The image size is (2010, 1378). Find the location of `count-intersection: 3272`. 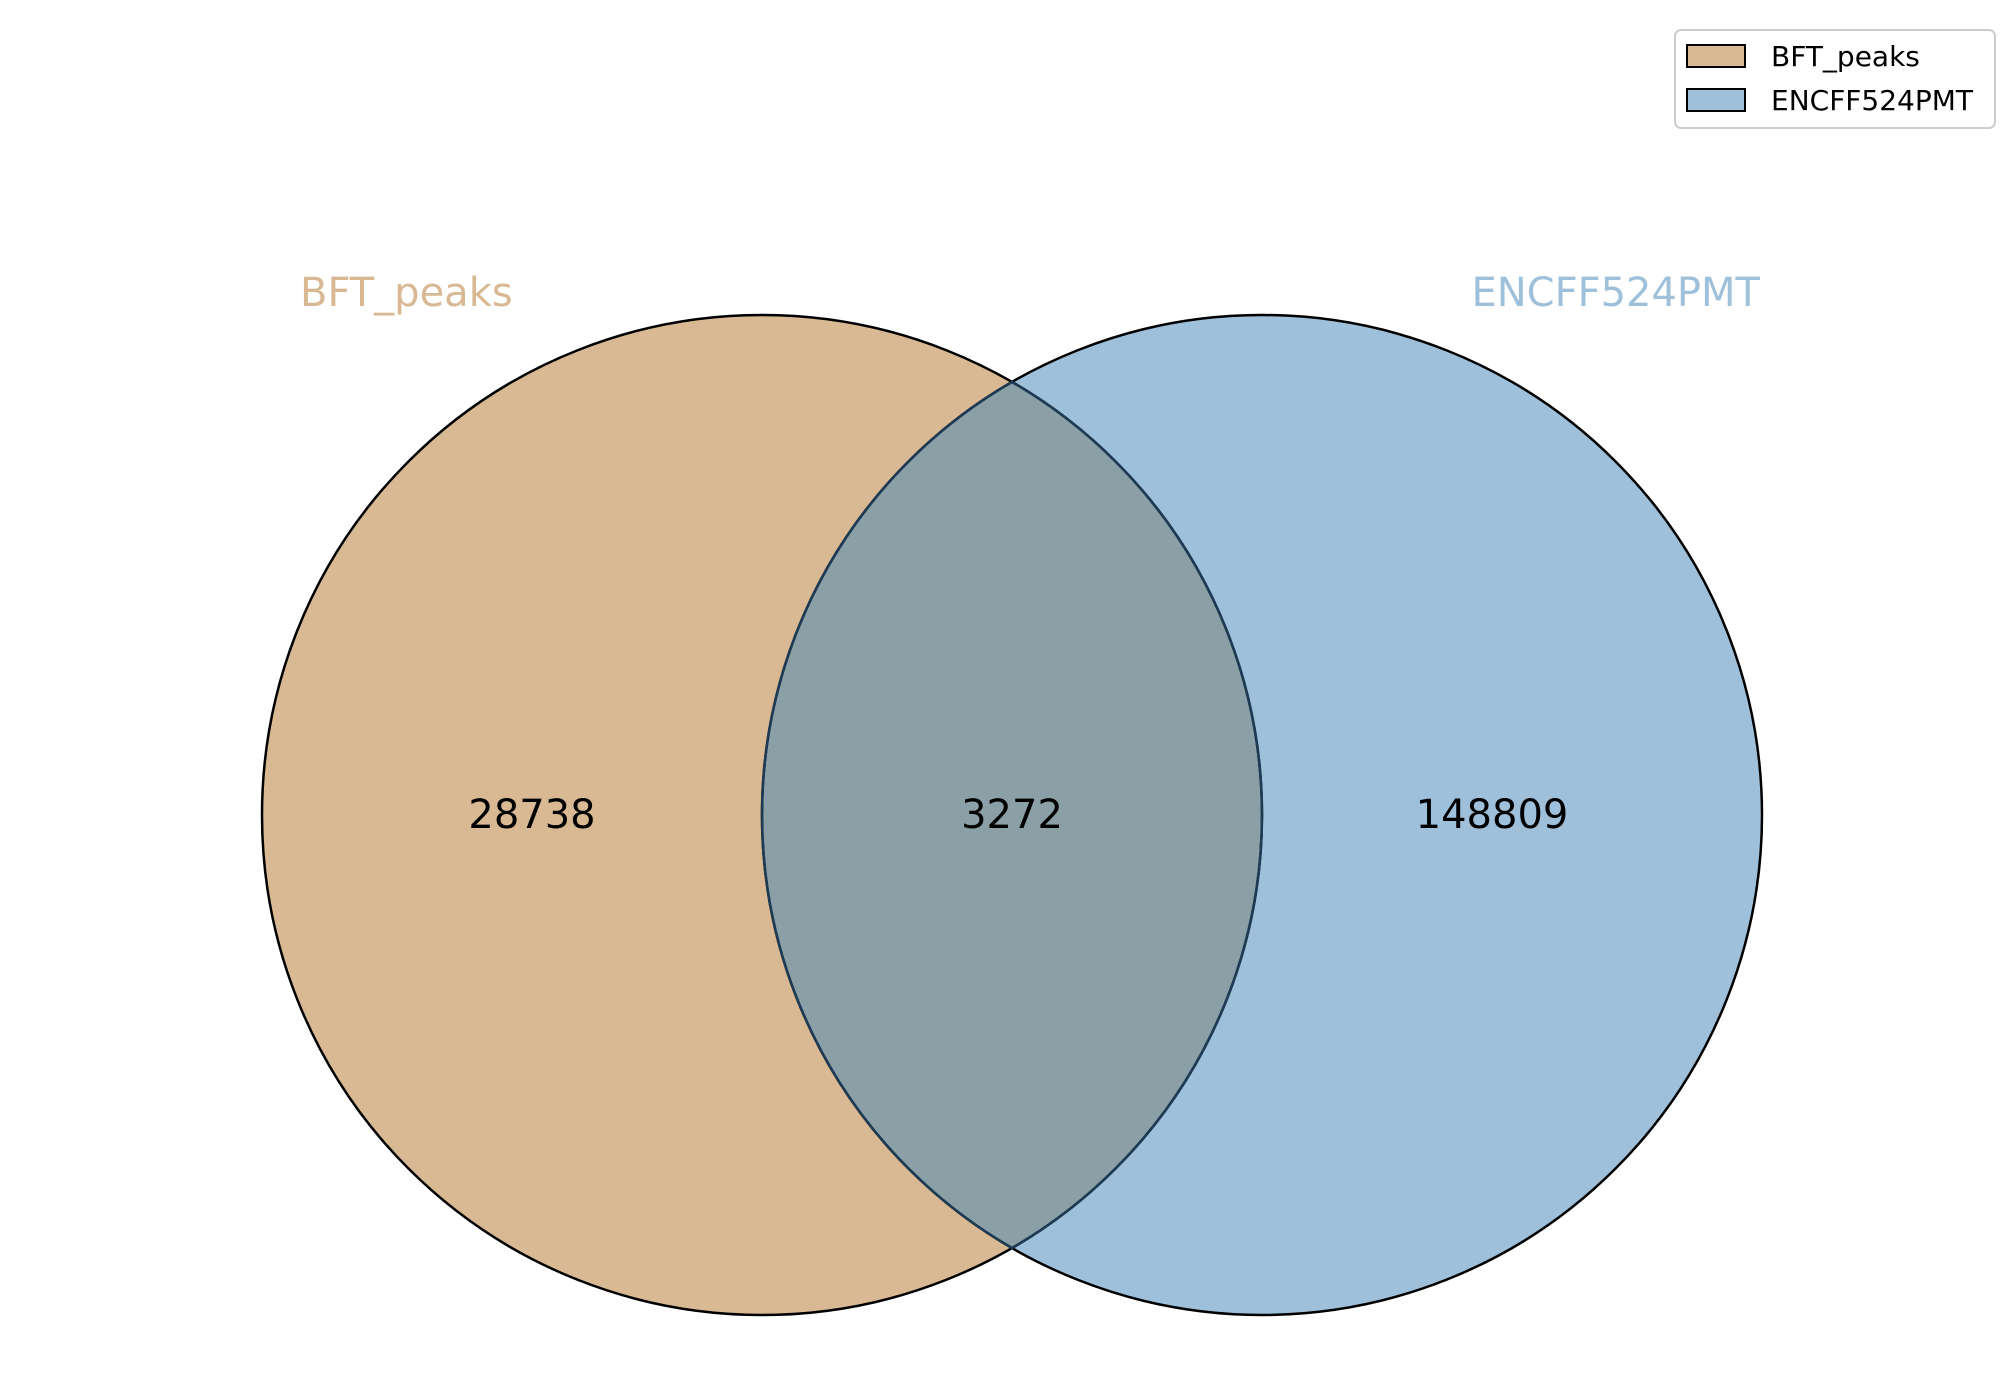

count-intersection: 3272 is located at coordinates (1012, 815).